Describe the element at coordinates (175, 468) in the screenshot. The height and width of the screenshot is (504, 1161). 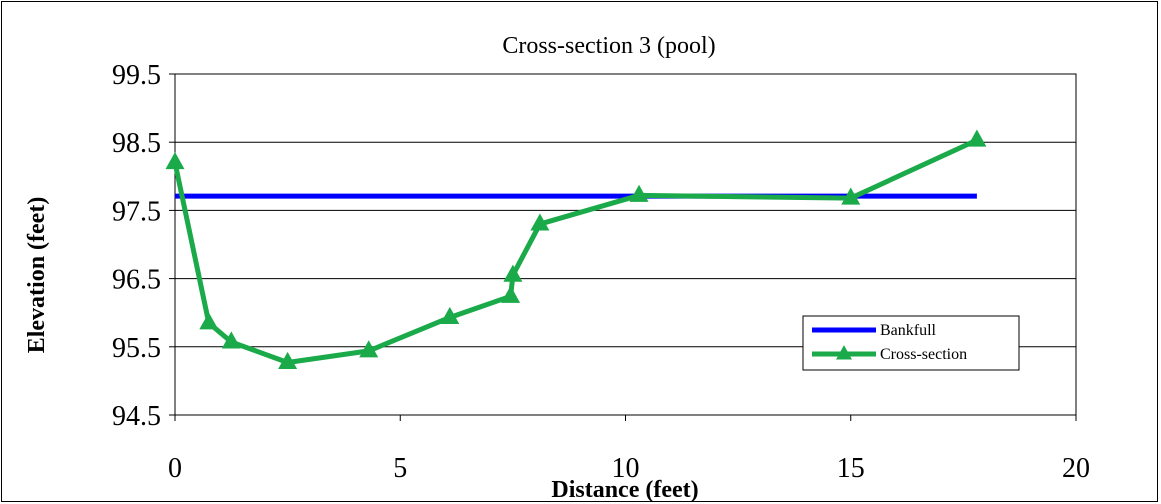
I see `x-tick-label: 0` at that location.